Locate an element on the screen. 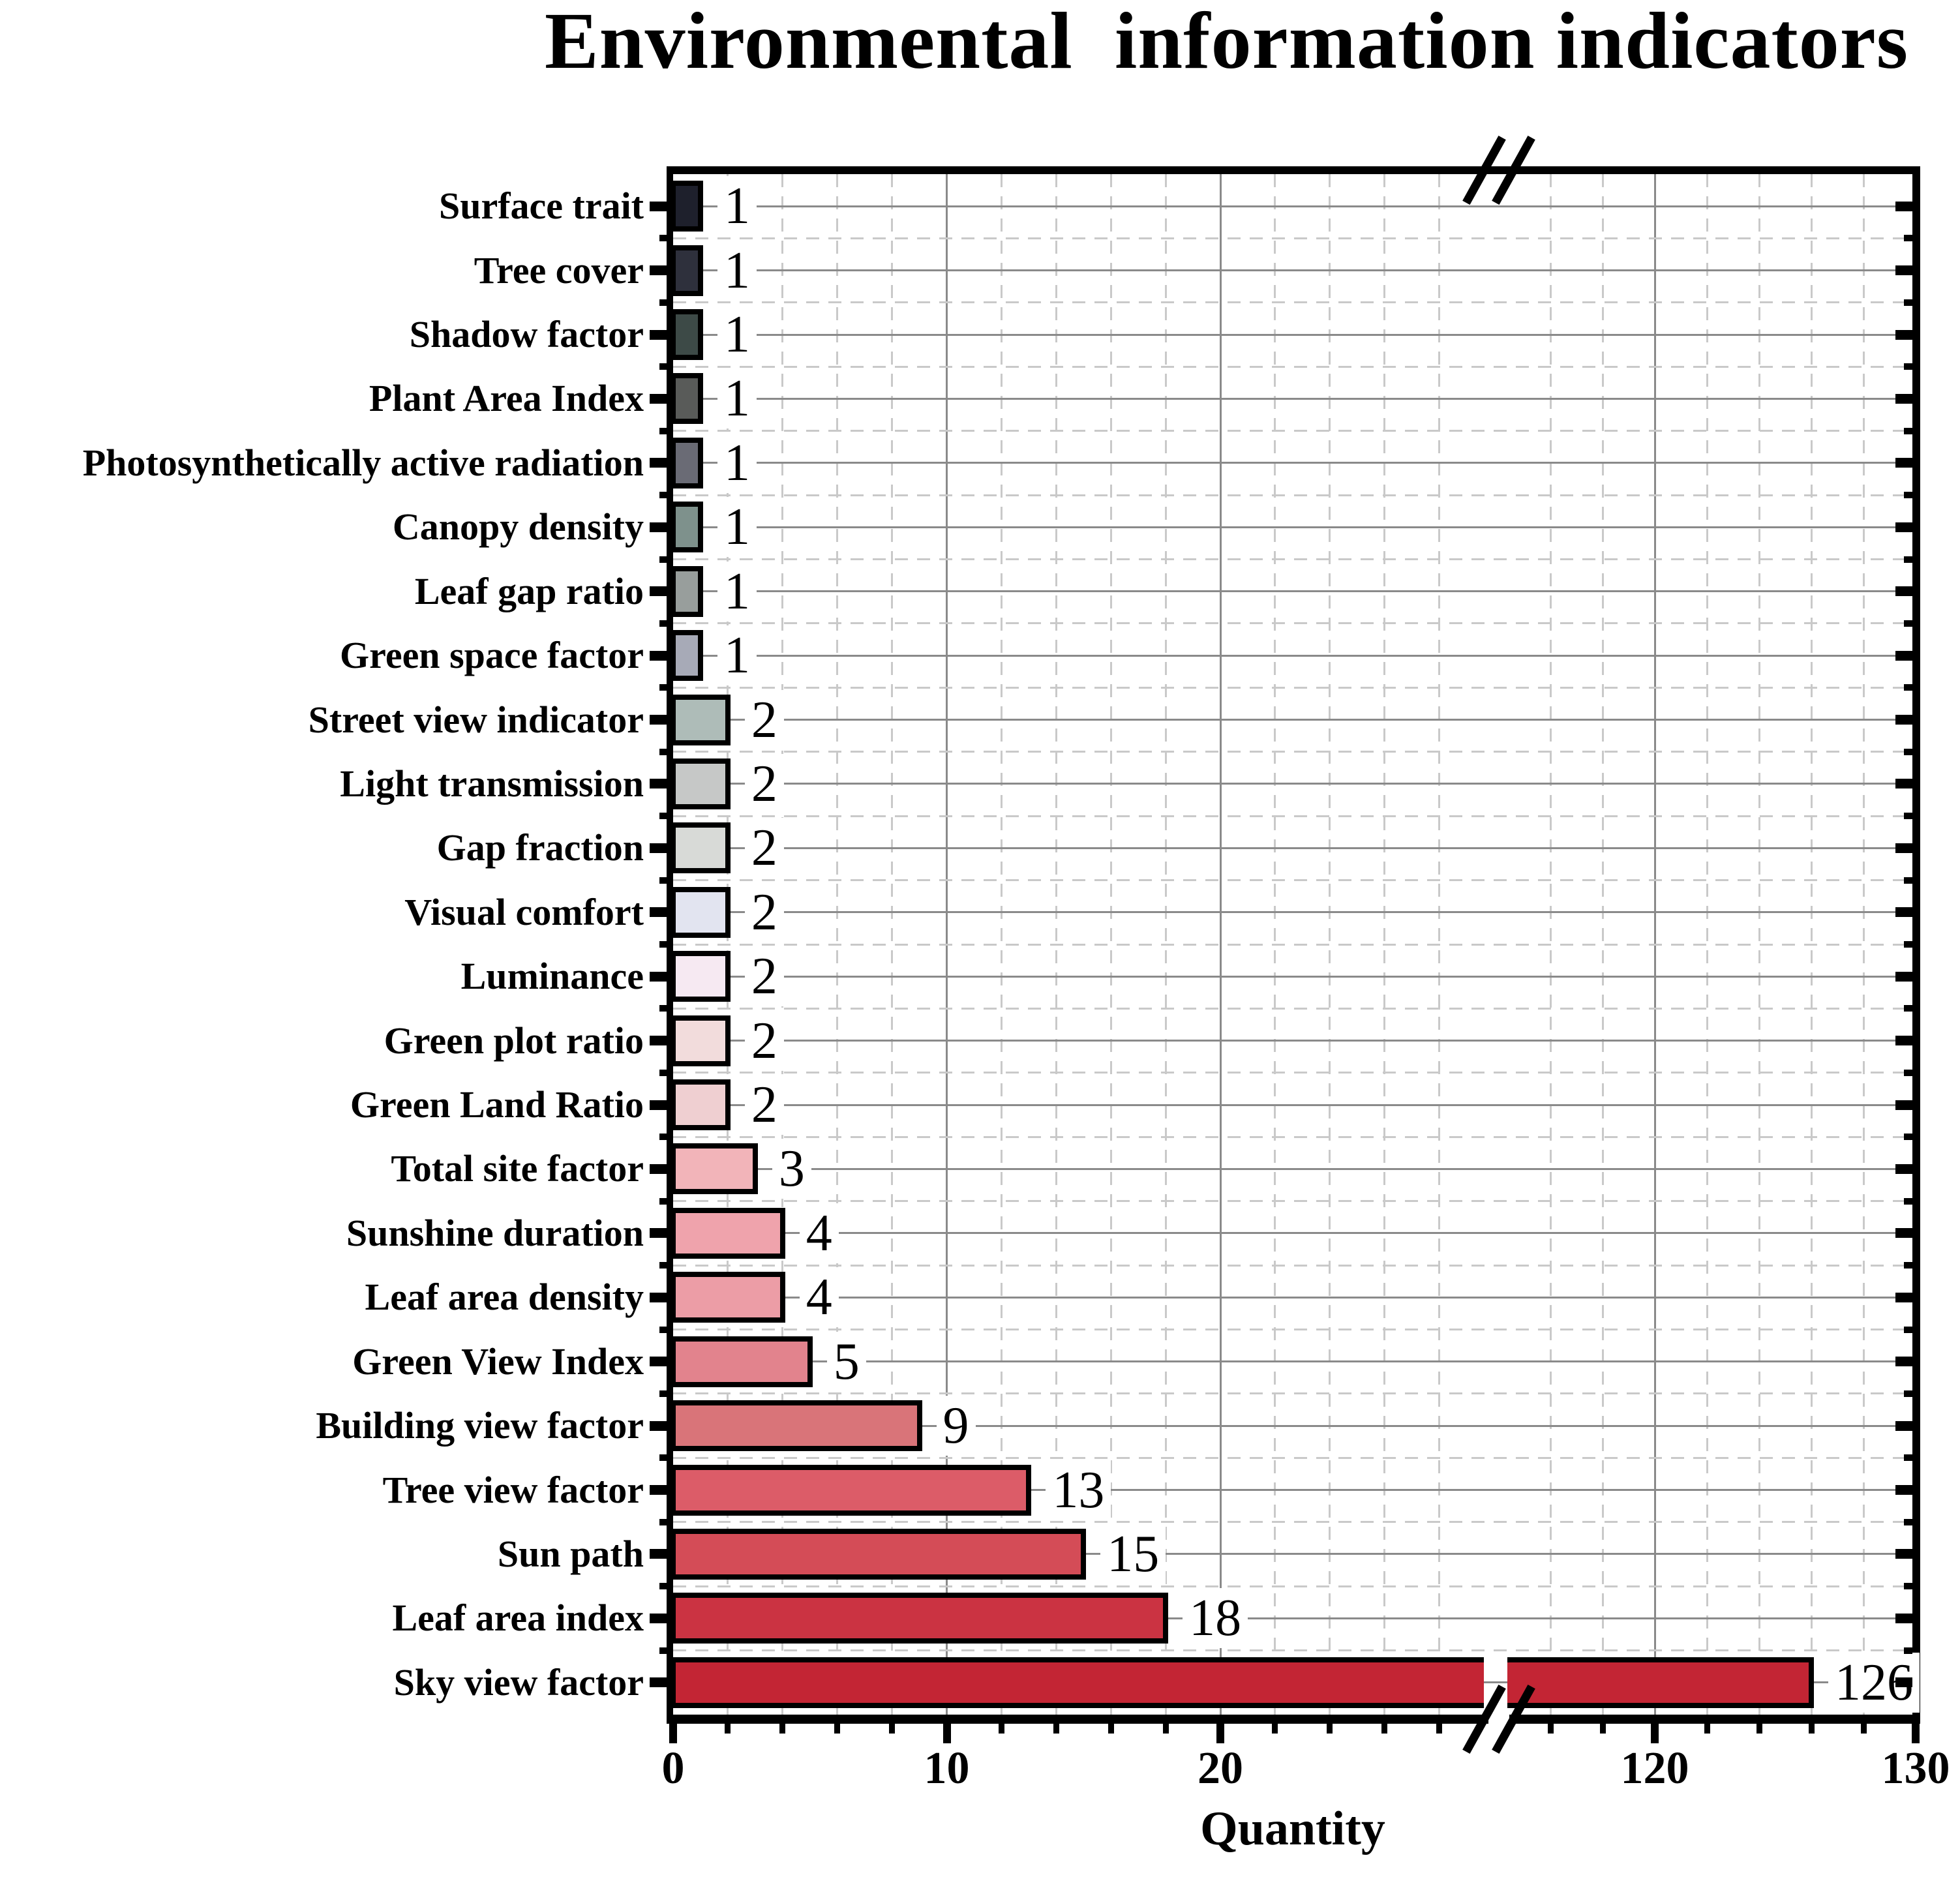 This screenshot has height=1877, width=1960. bar-light-transmission is located at coordinates (701, 784).